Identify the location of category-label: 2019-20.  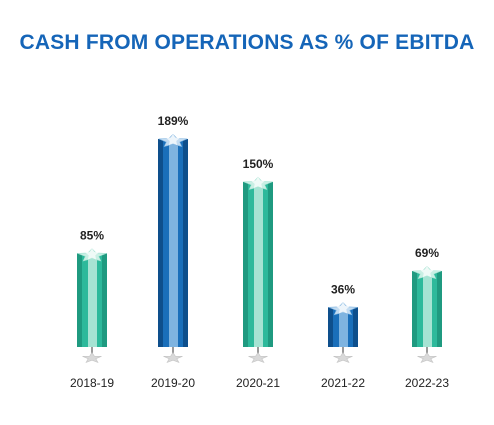
(173, 383).